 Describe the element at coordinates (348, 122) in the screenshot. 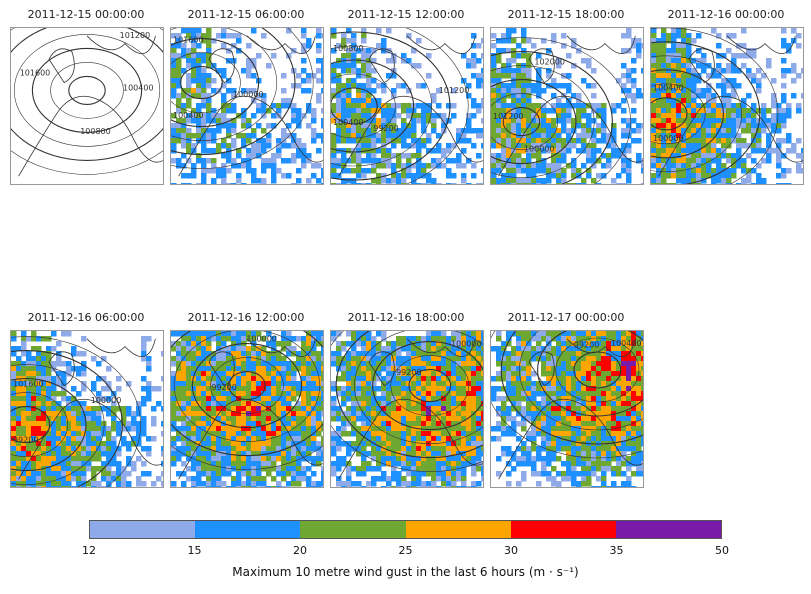

I see `isobar-label: 100400` at that location.